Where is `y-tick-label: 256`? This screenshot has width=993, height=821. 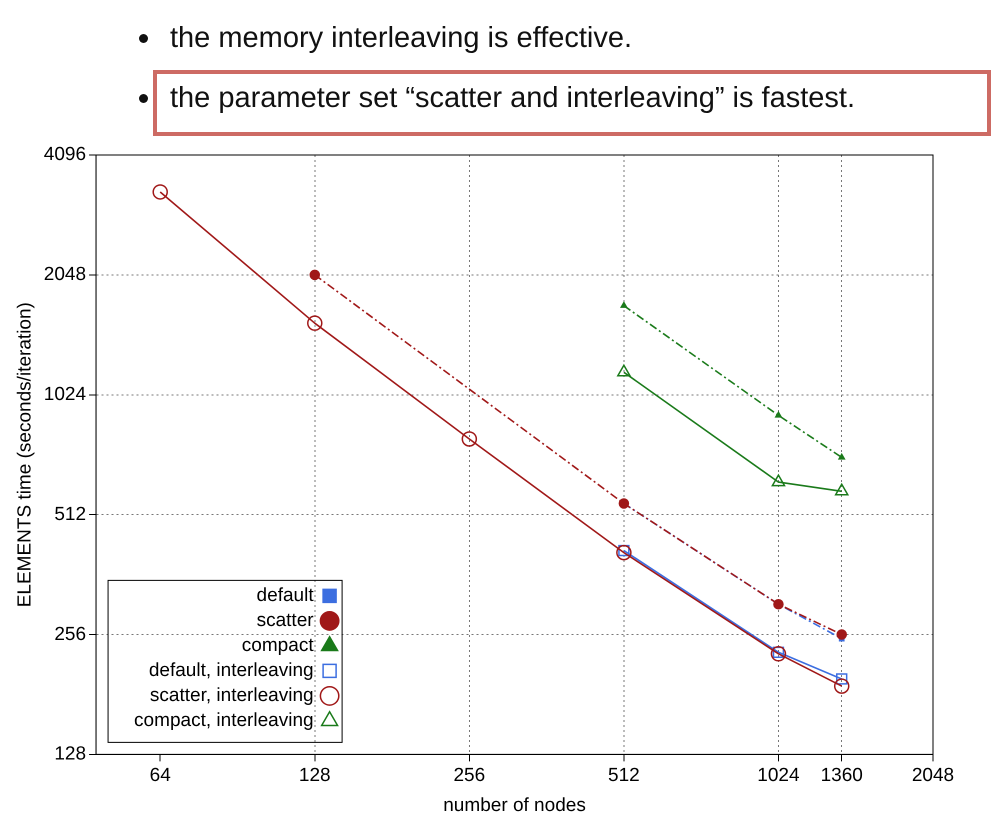 y-tick-label: 256 is located at coordinates (70, 634).